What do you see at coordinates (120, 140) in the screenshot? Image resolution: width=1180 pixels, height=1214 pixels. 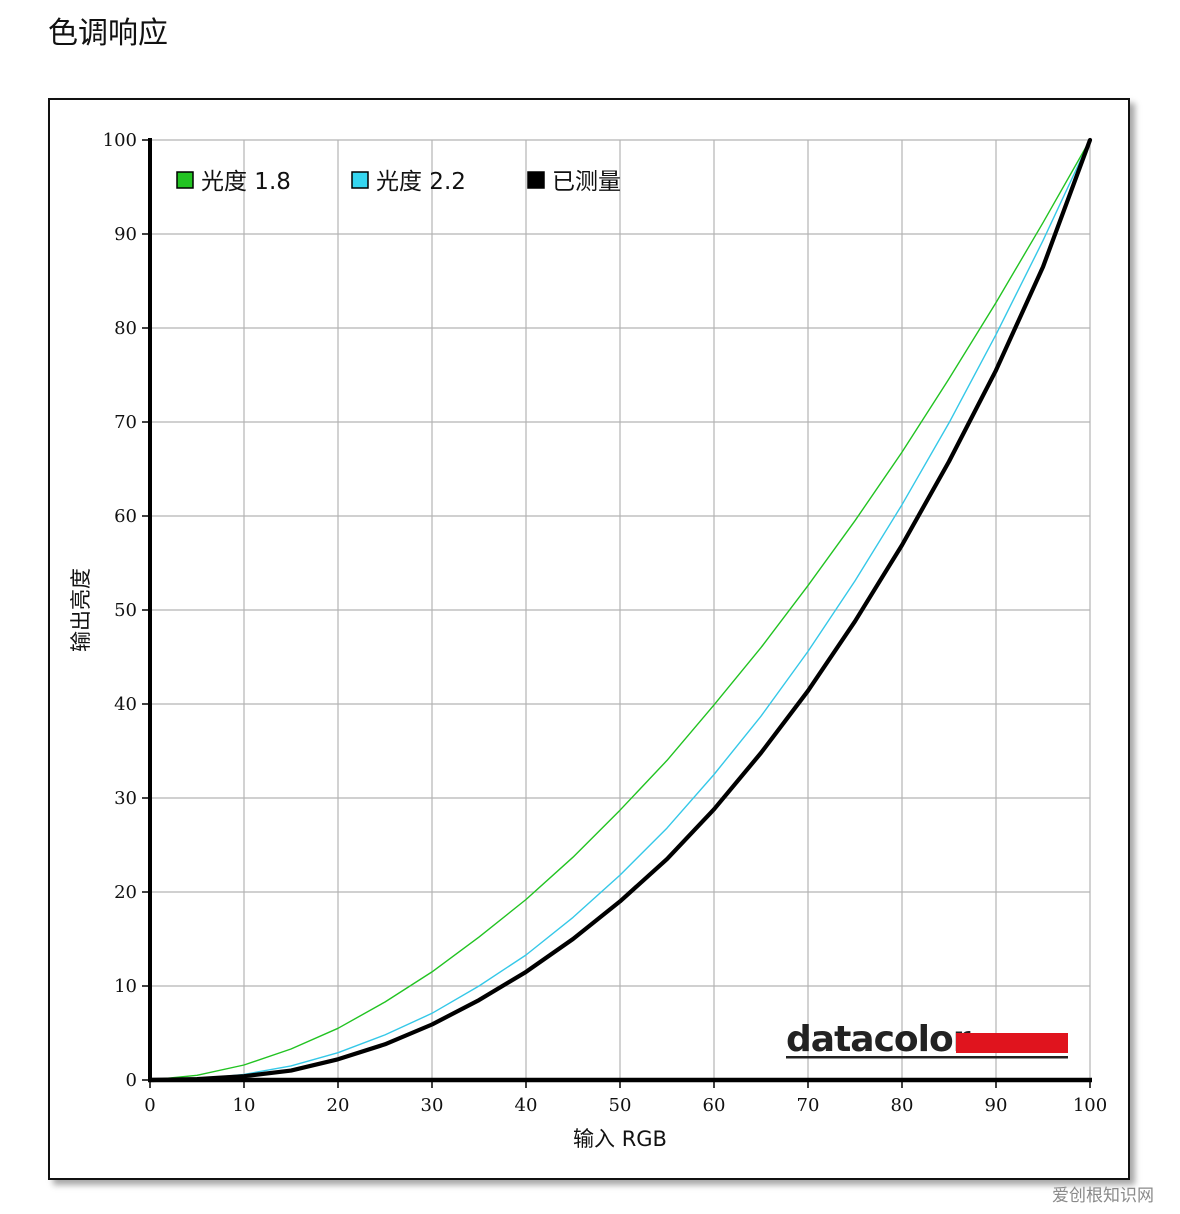 I see `y-tick-label: 100` at bounding box center [120, 140].